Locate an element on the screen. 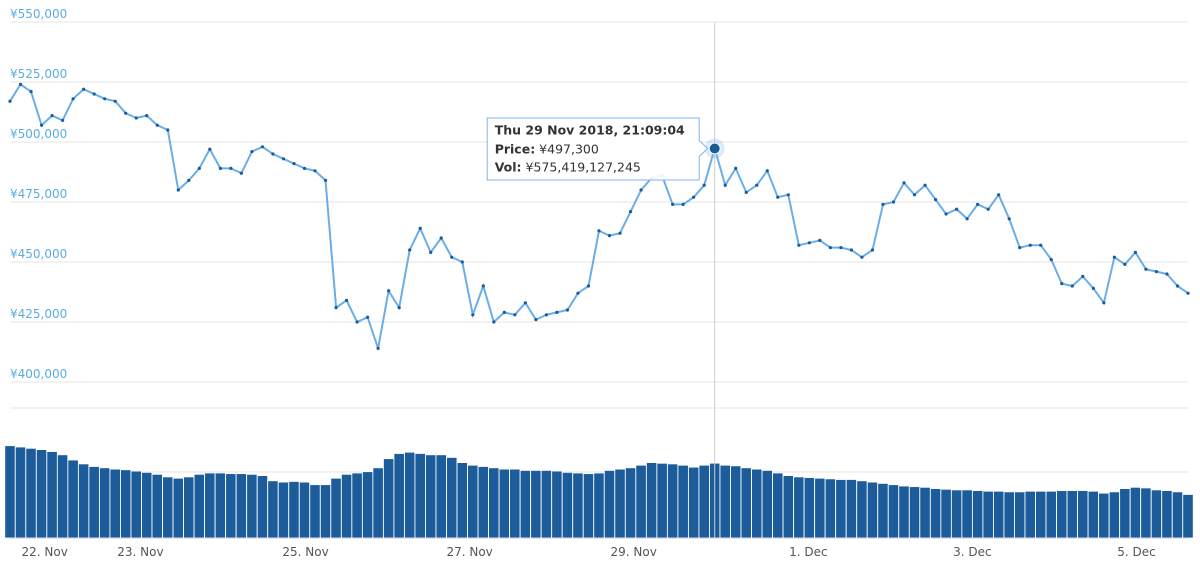  x-tick-label: 27. Nov is located at coordinates (469, 552).